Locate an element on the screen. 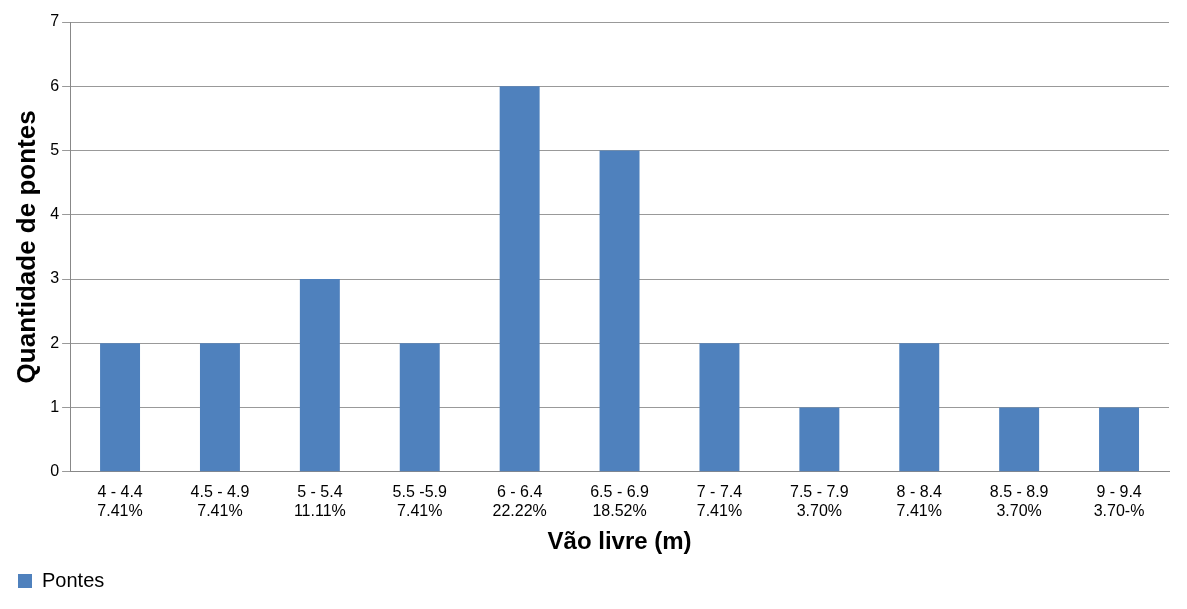 The width and height of the screenshot is (1187, 609). y-tick-label: 0 is located at coordinates (55, 471).